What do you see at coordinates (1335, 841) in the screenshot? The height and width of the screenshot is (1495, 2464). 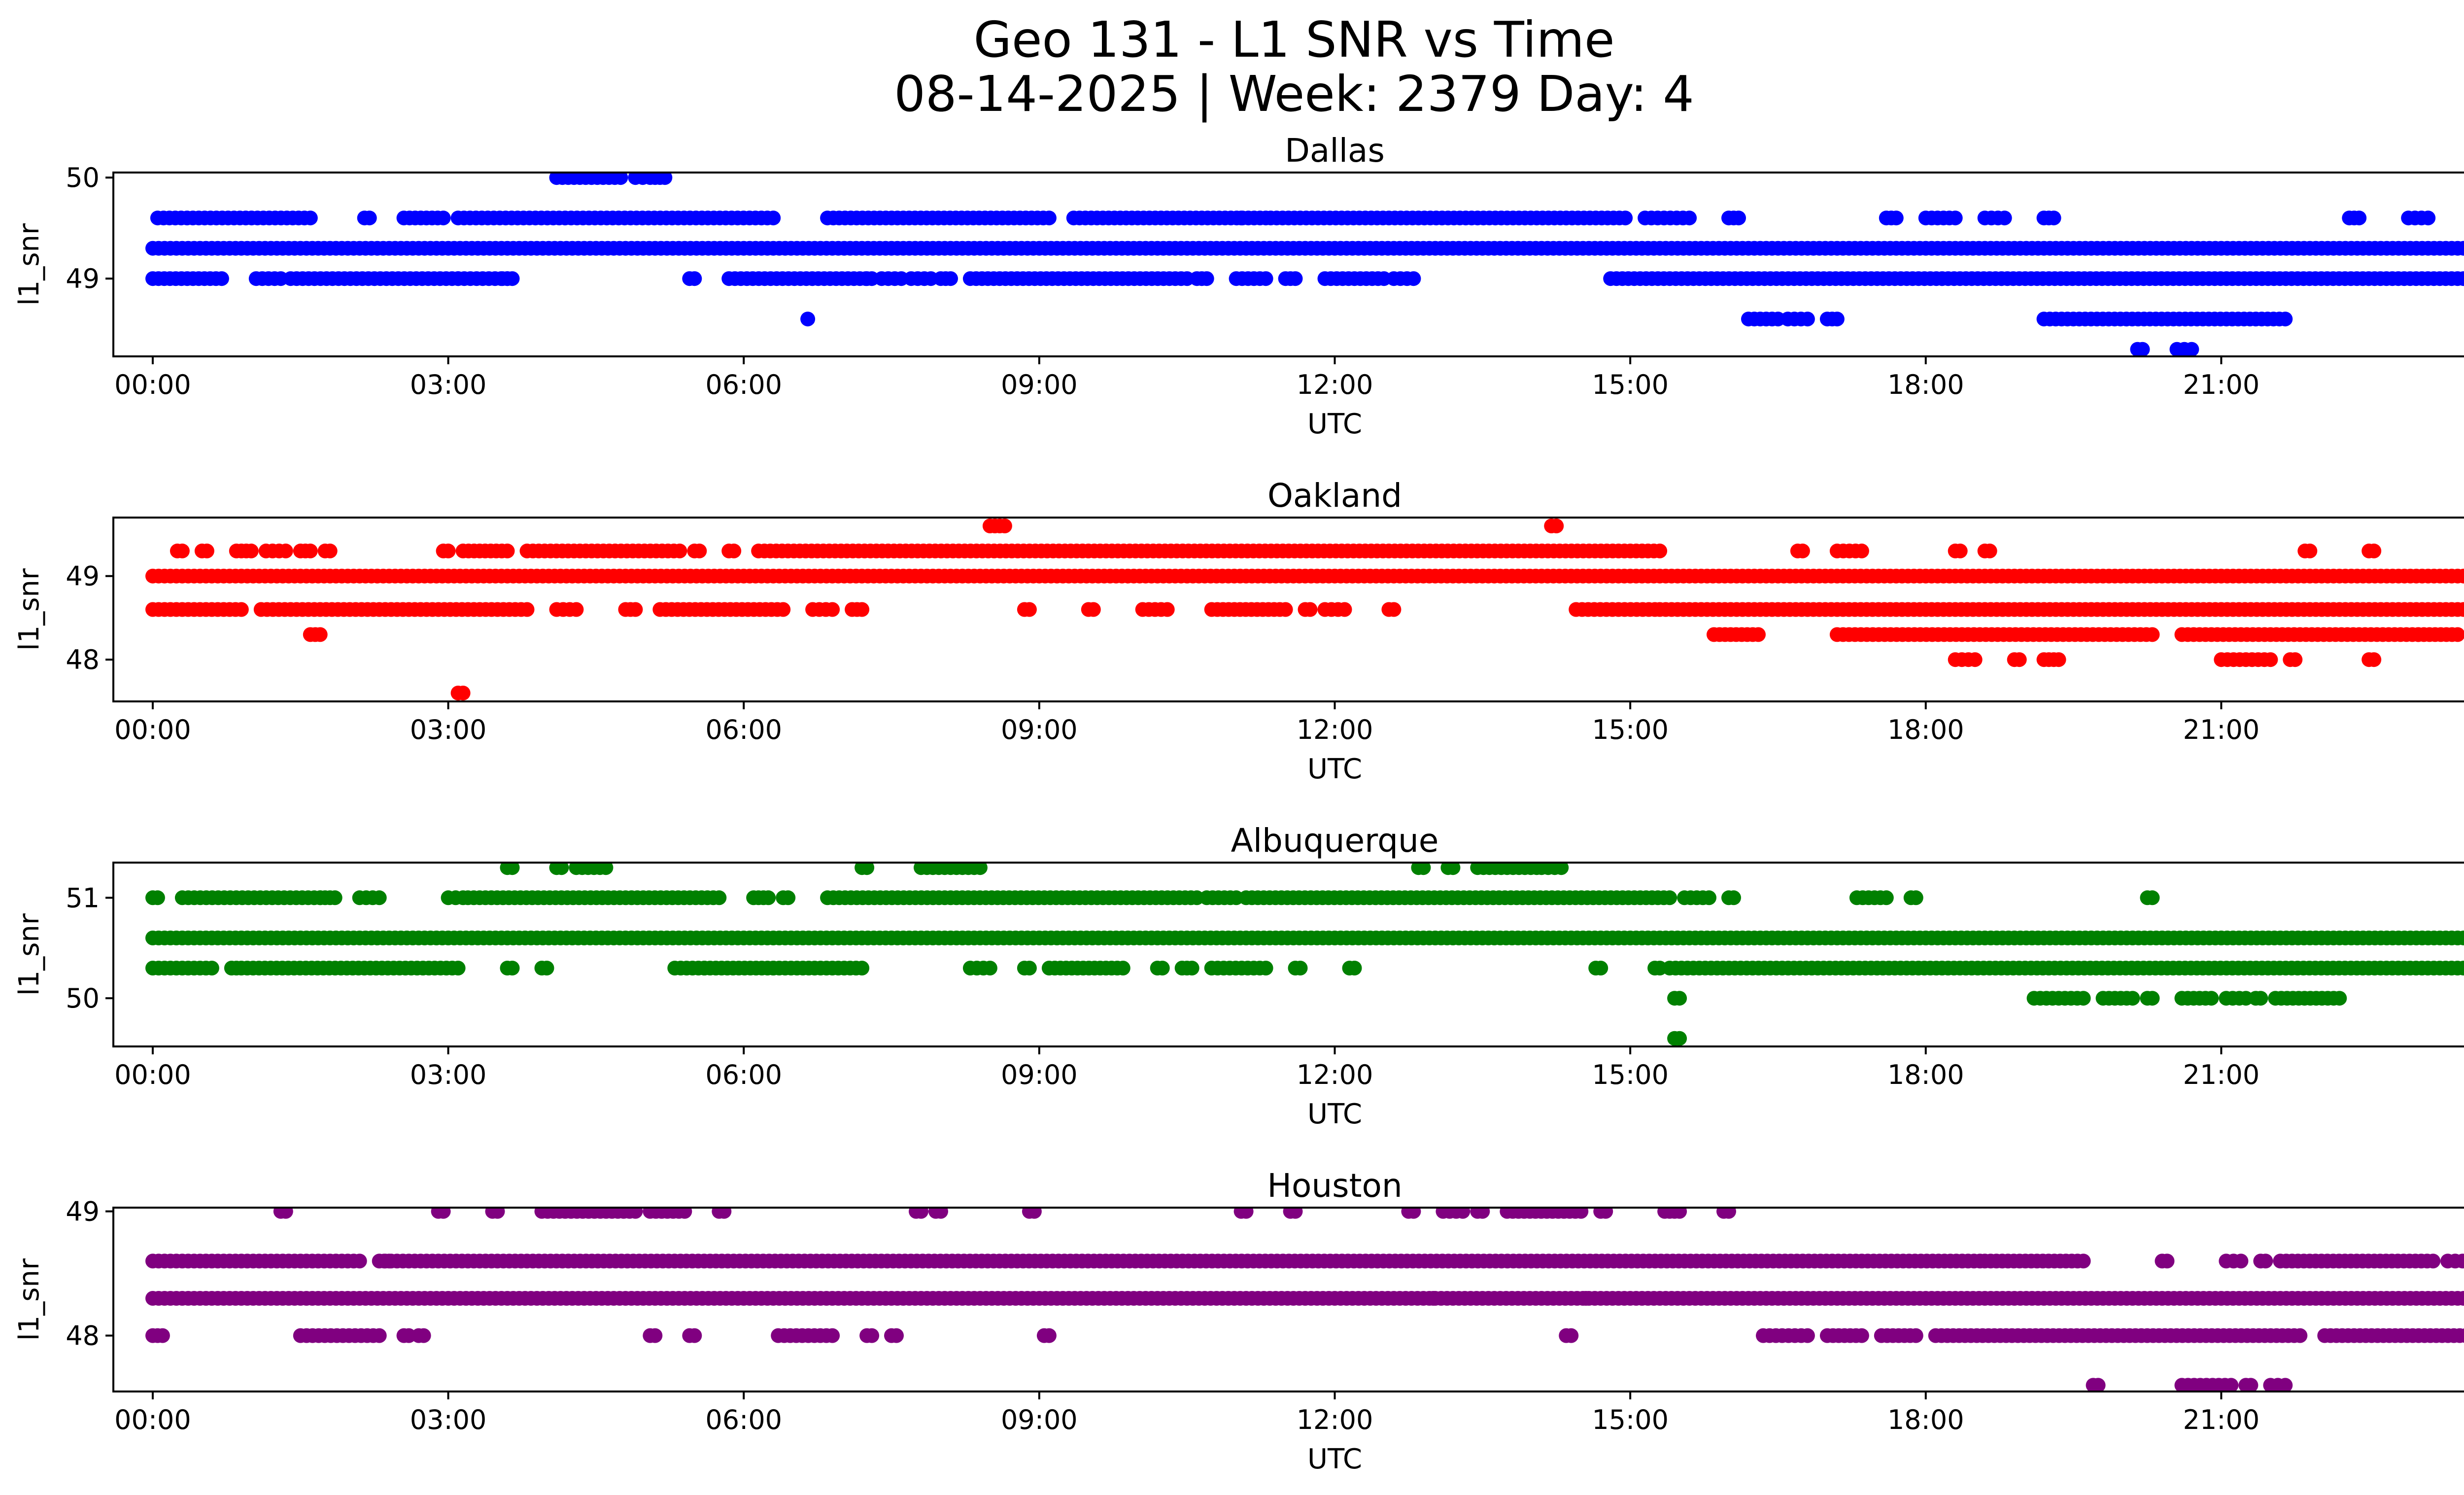 I see `subplot-title: Albuquerque` at bounding box center [1335, 841].